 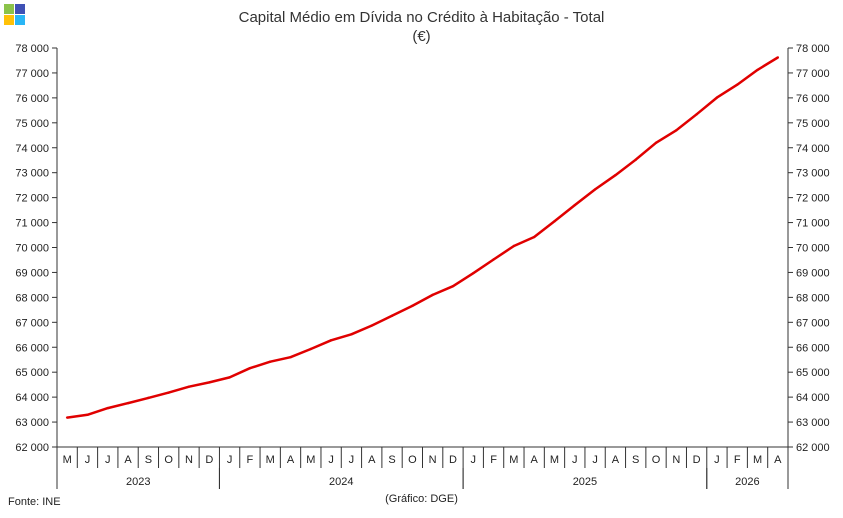 What do you see at coordinates (32, 174) in the screenshot?
I see `y-tick-label-left: 73 000` at bounding box center [32, 174].